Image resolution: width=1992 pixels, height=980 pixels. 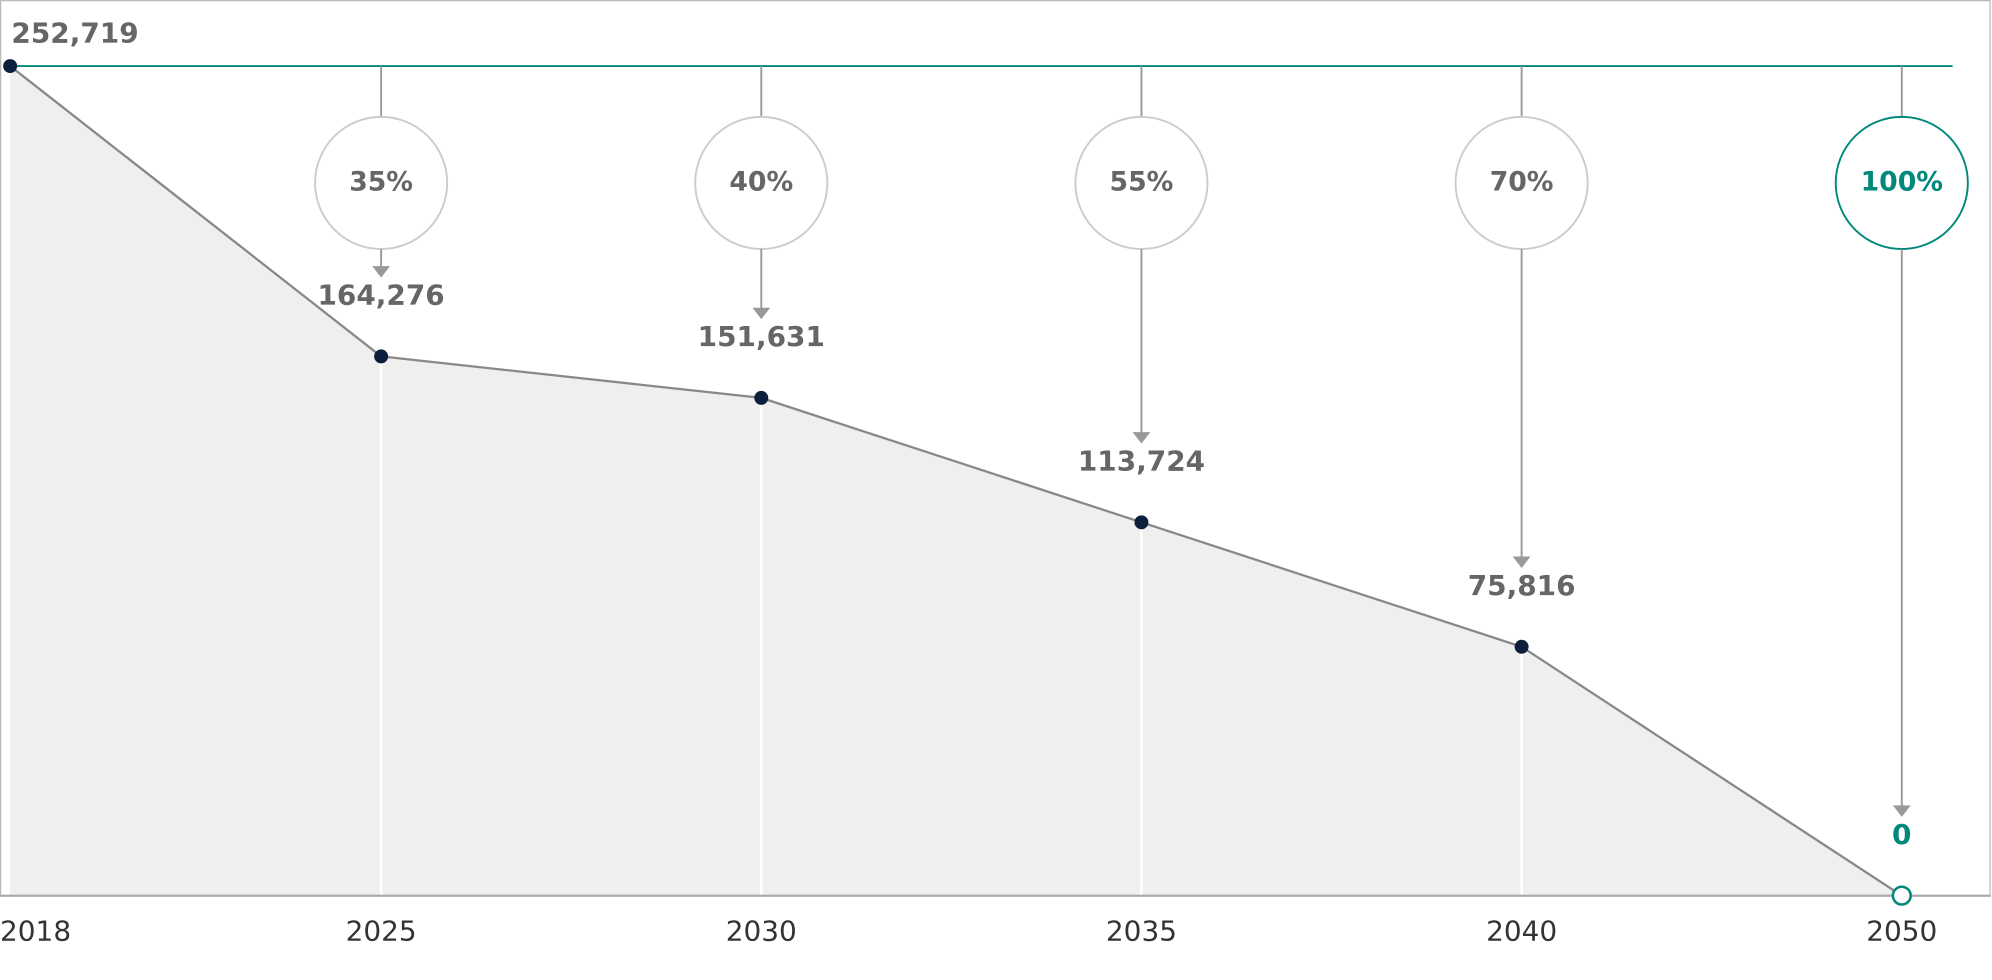 What do you see at coordinates (380, 295) in the screenshot?
I see `value-label: 164,276` at bounding box center [380, 295].